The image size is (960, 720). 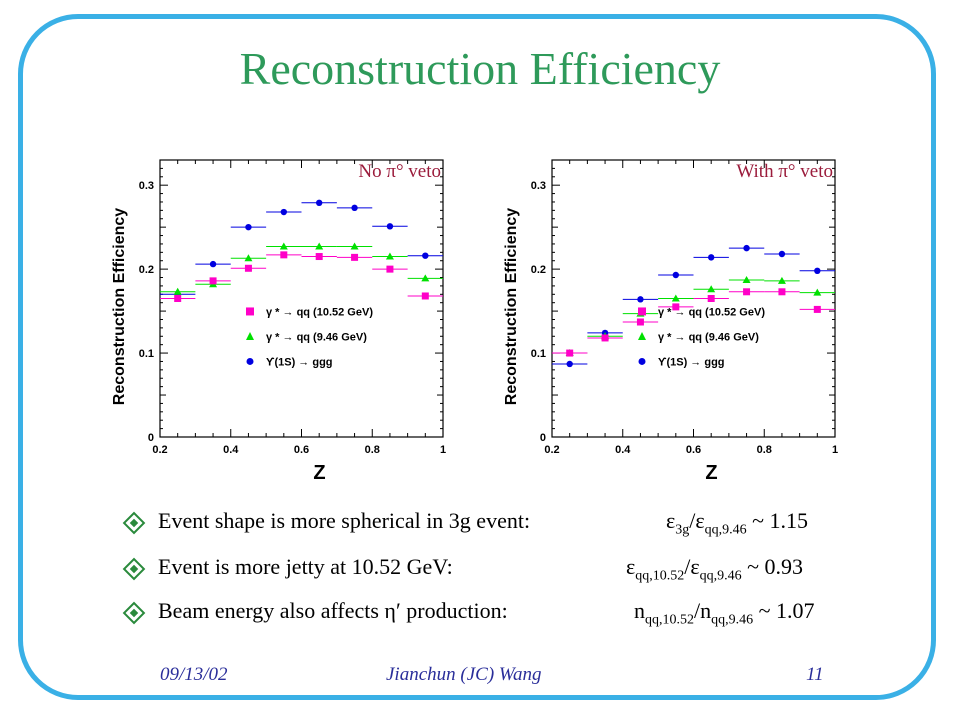 I want to click on bullet-formula: nqq,10.52/nqq,9.46 ~ 1.07, so click(x=724, y=613).